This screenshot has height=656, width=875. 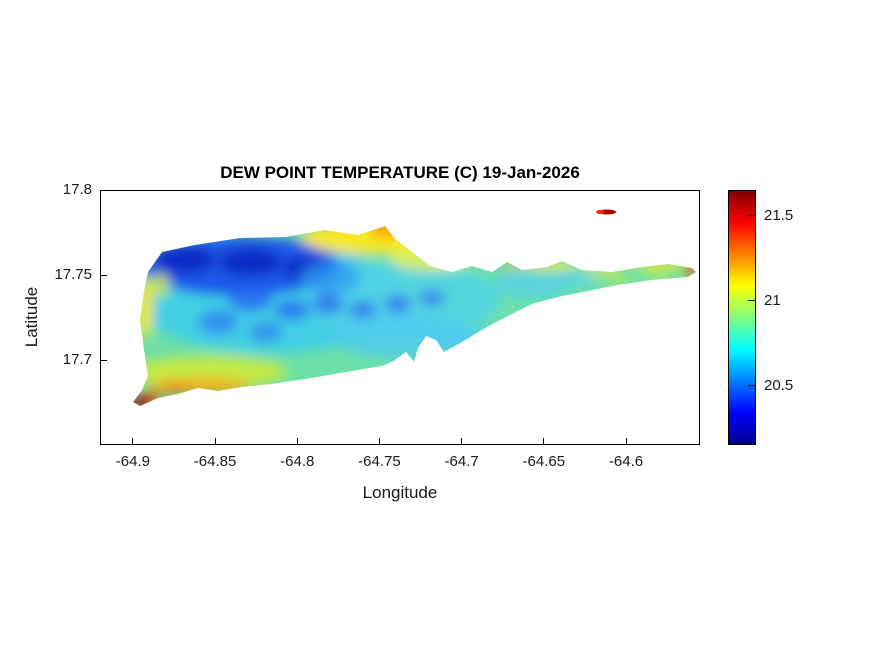 I want to click on x-tick-label: -64.6, so click(x=626, y=461).